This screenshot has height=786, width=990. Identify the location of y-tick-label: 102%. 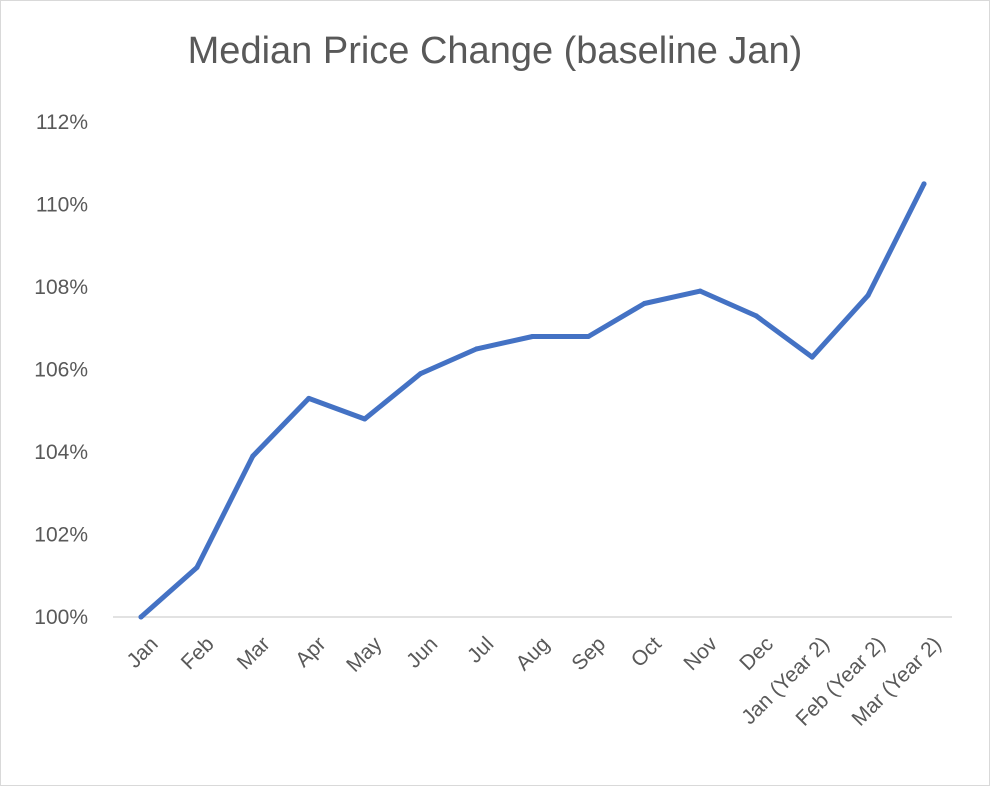
(61, 535).